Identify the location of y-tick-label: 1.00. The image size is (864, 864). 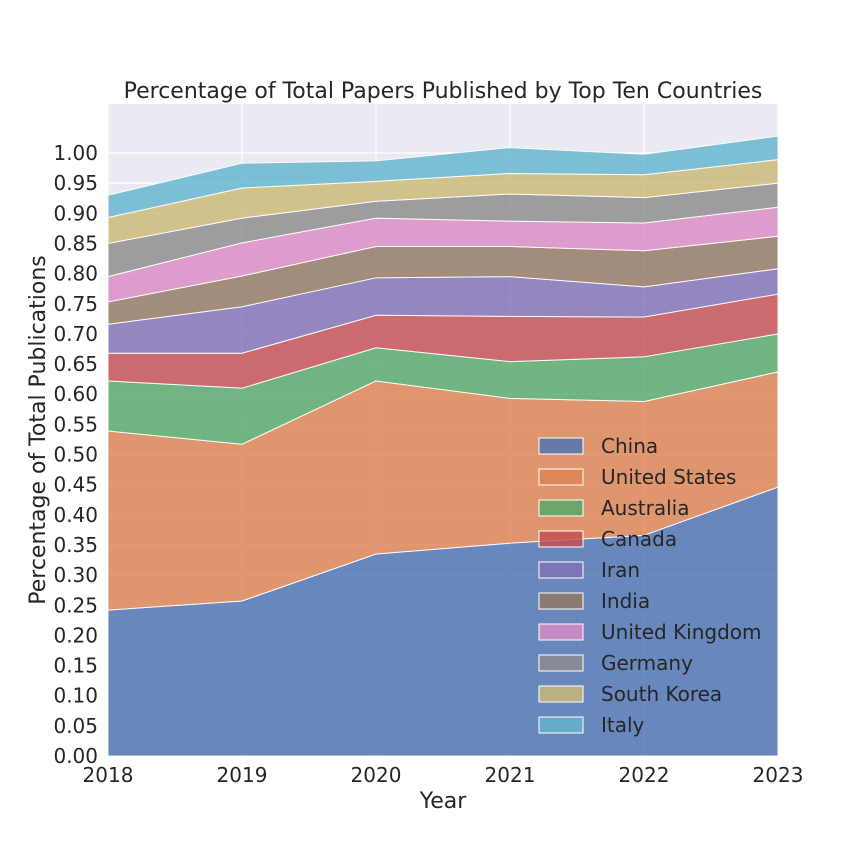
(75, 153).